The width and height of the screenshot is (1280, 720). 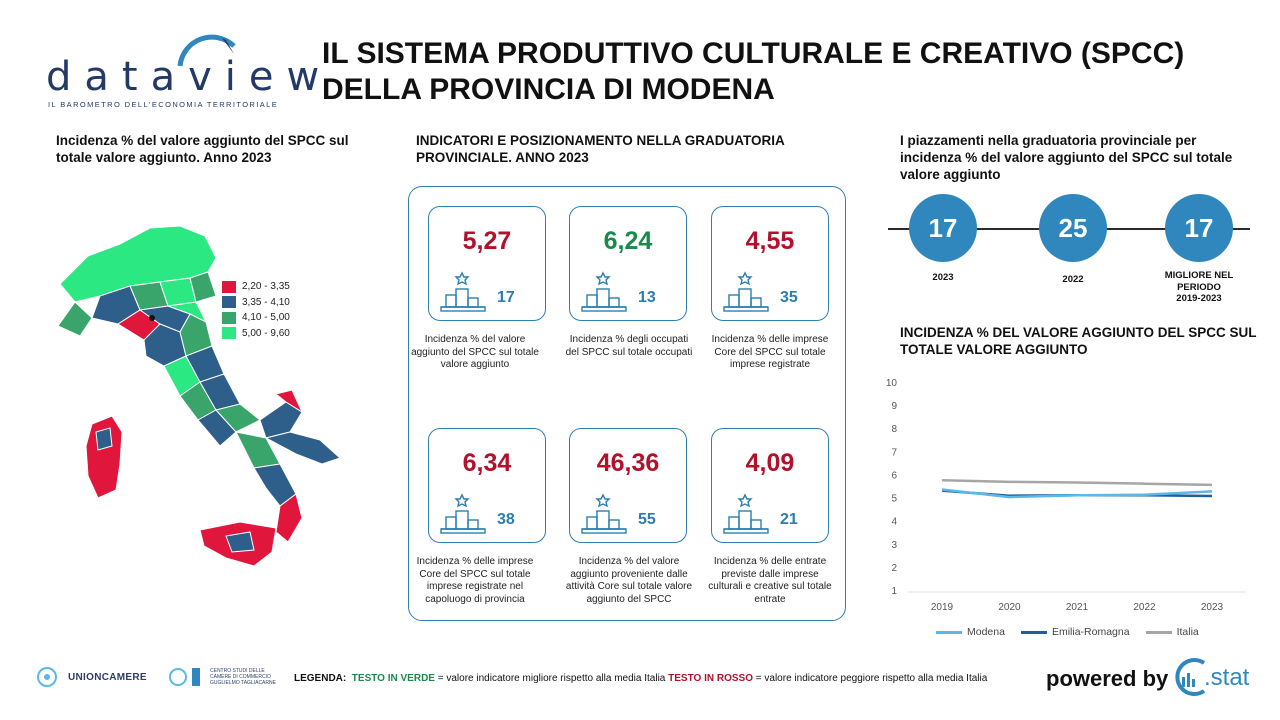 What do you see at coordinates (1090, 632) in the screenshot?
I see `chart-legend-label: Emilia-Romagna` at bounding box center [1090, 632].